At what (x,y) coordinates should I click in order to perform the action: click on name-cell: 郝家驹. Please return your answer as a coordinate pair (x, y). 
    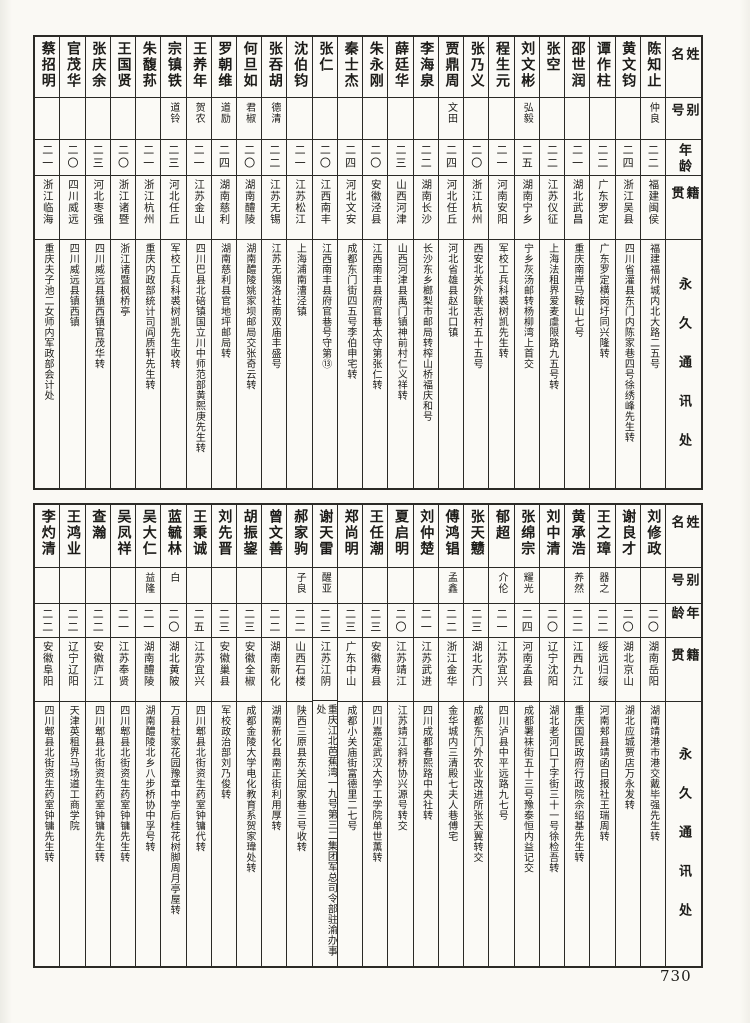
    Looking at the image, I should click on (299, 536).